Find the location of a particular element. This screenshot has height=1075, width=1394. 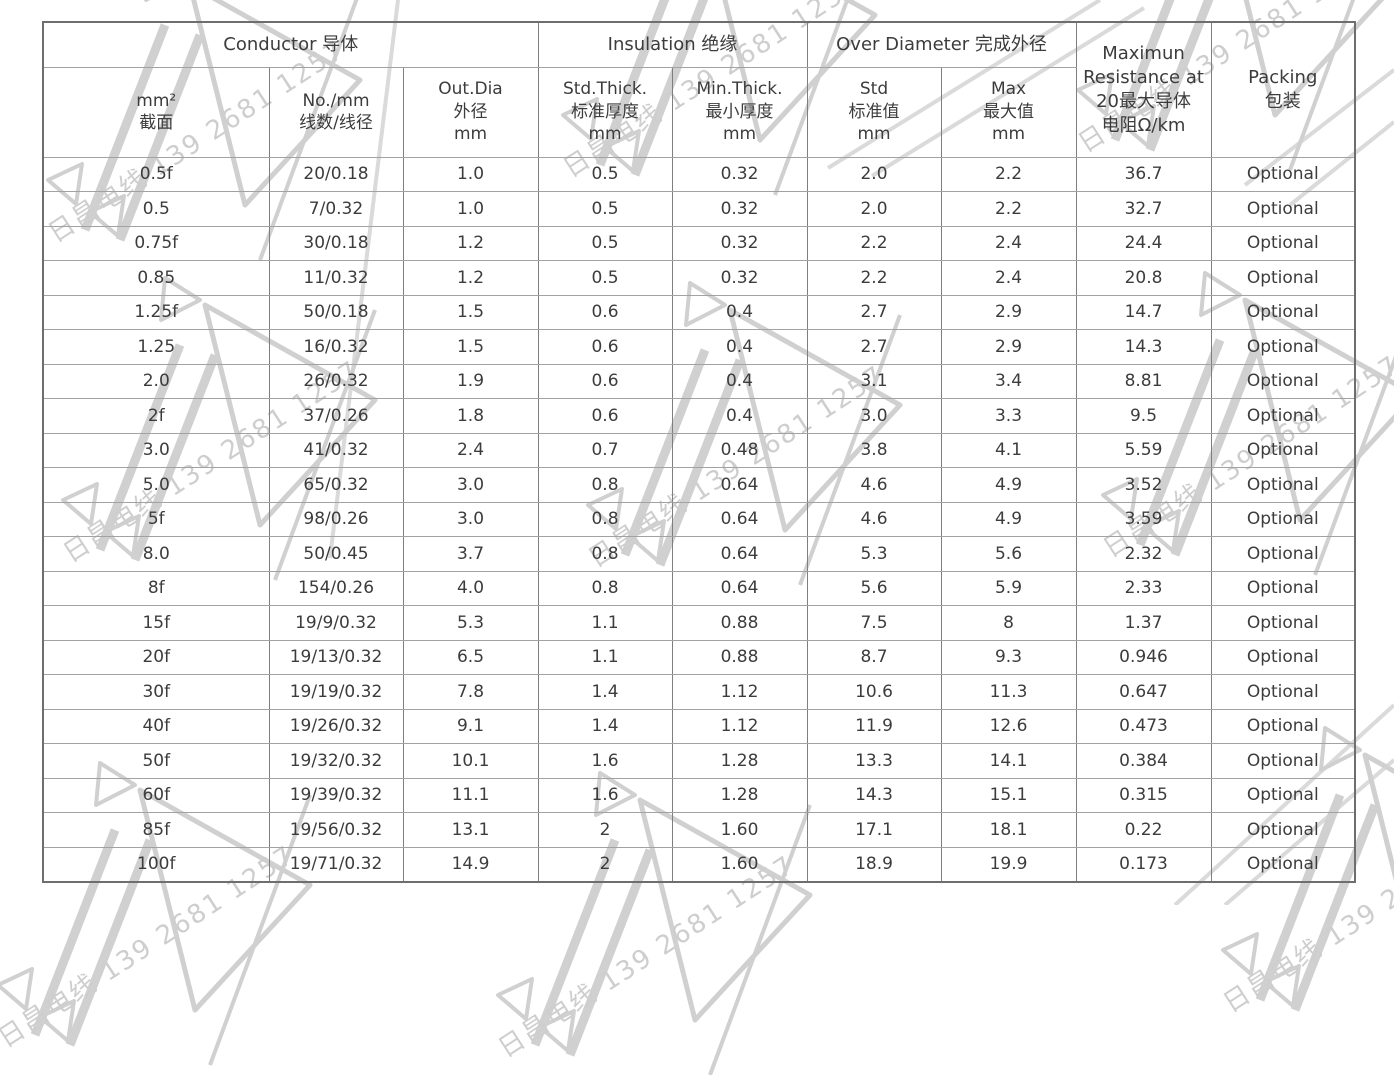

table-cell: 2.9 is located at coordinates (1008, 312).